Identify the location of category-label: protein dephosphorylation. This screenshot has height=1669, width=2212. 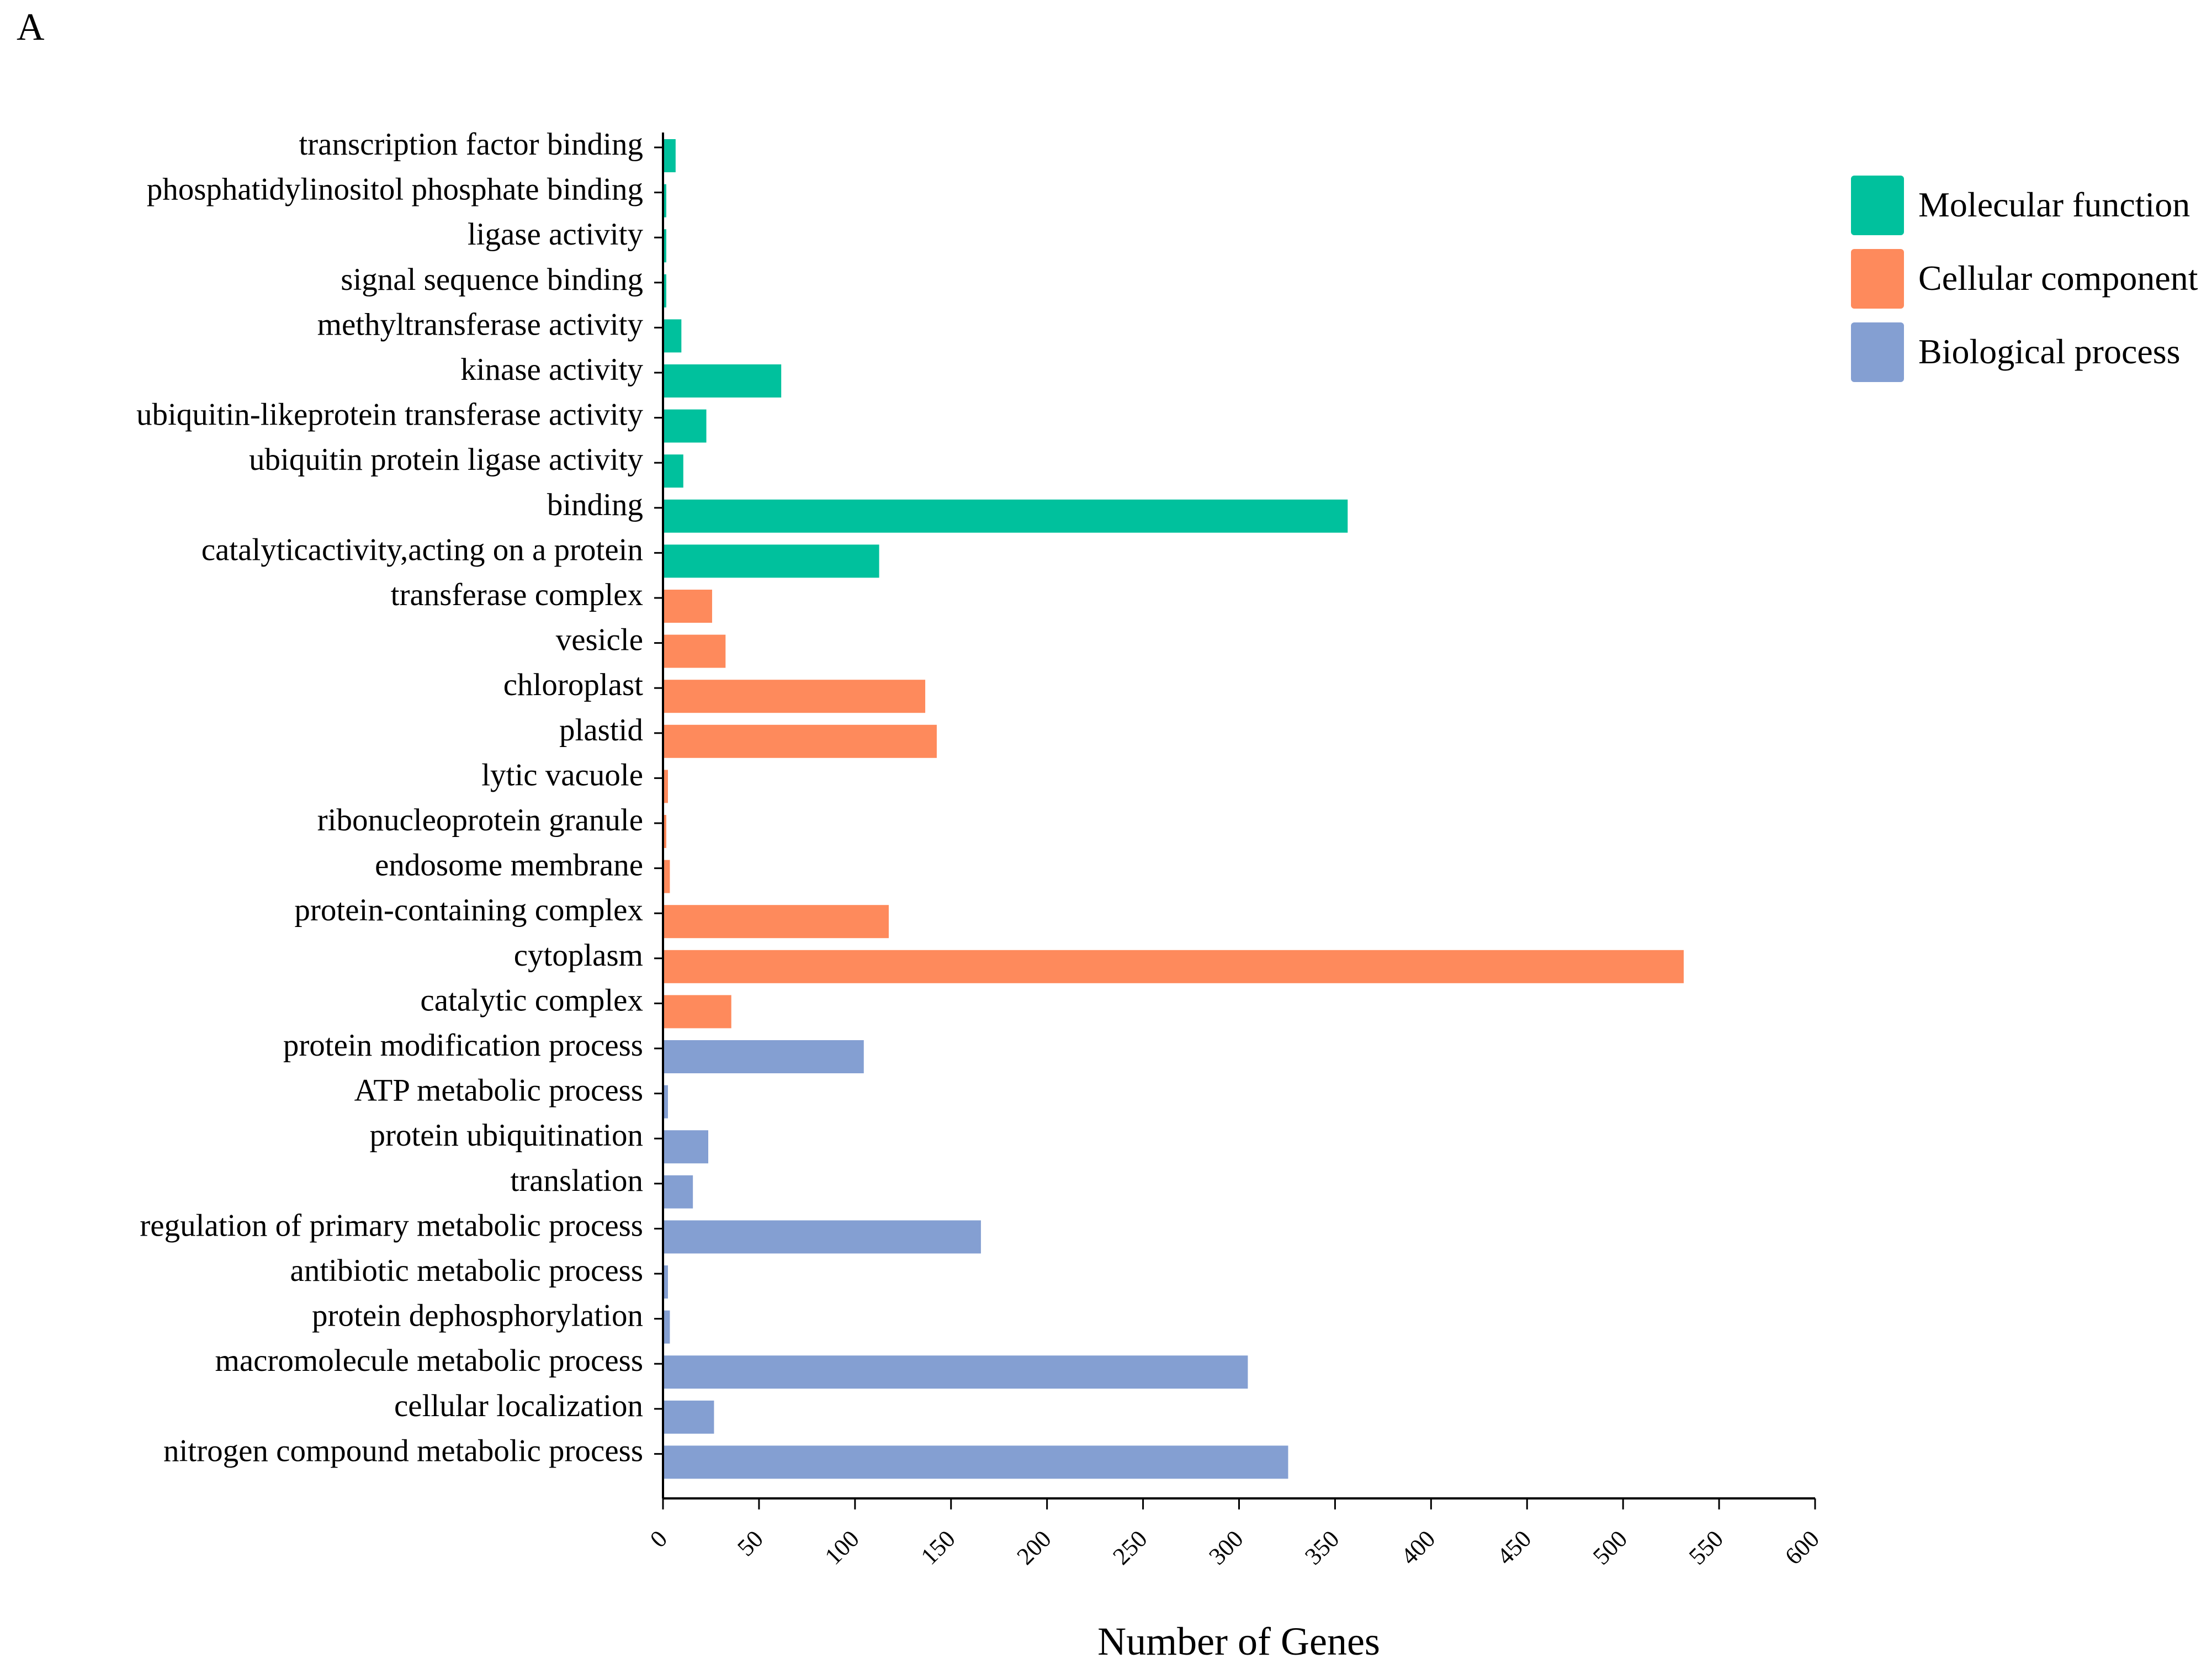
(477, 1316).